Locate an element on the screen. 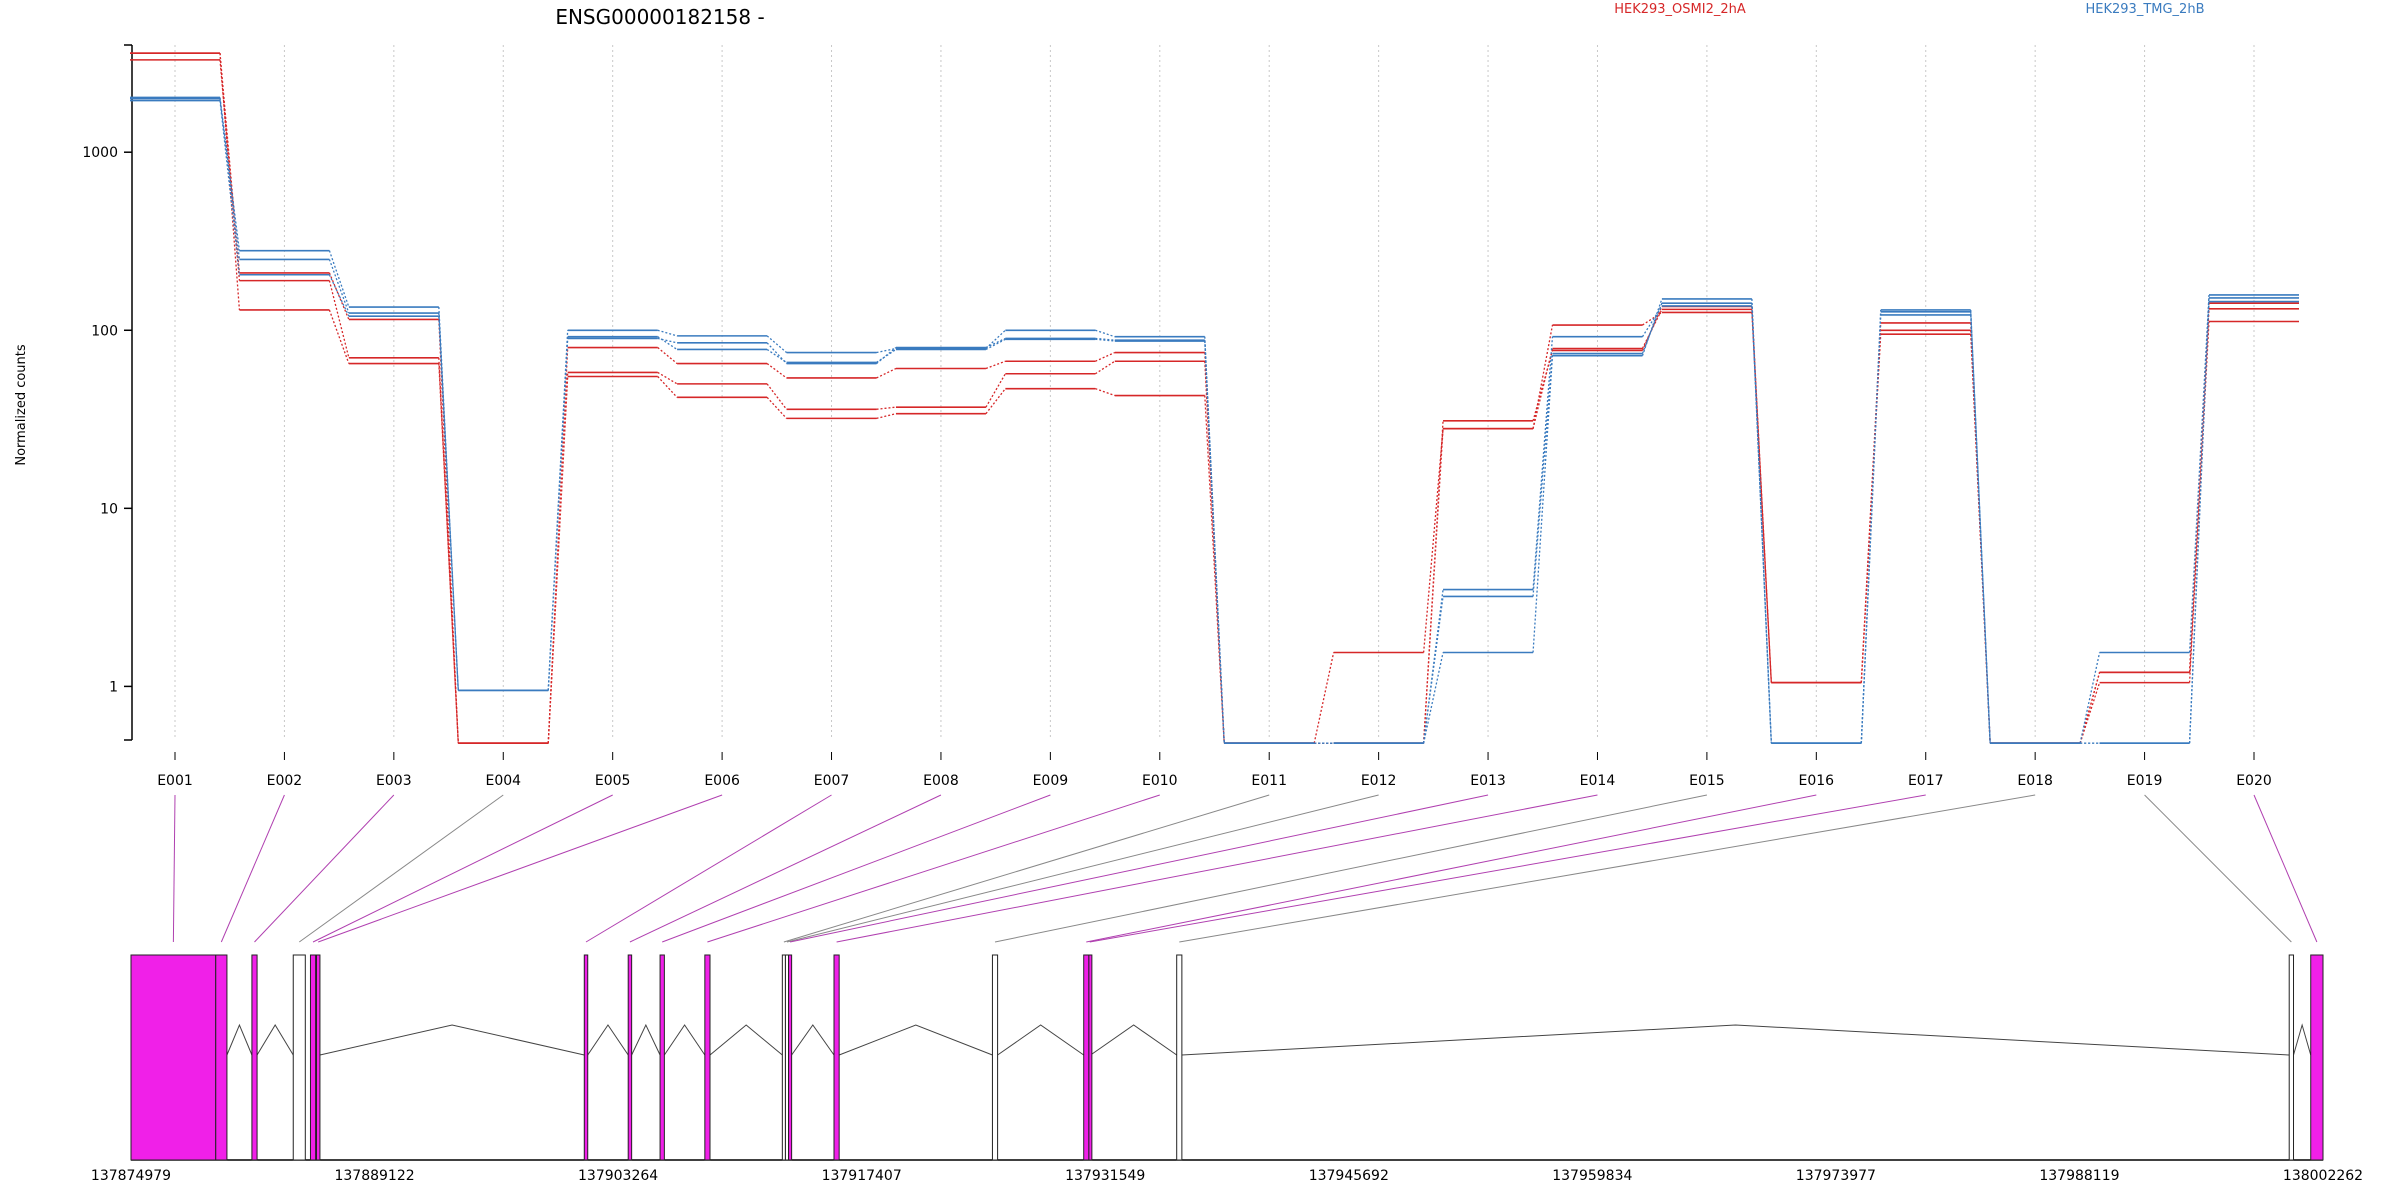 The width and height of the screenshot is (2400, 1200). exon-box-E019 is located at coordinates (2291, 1057).